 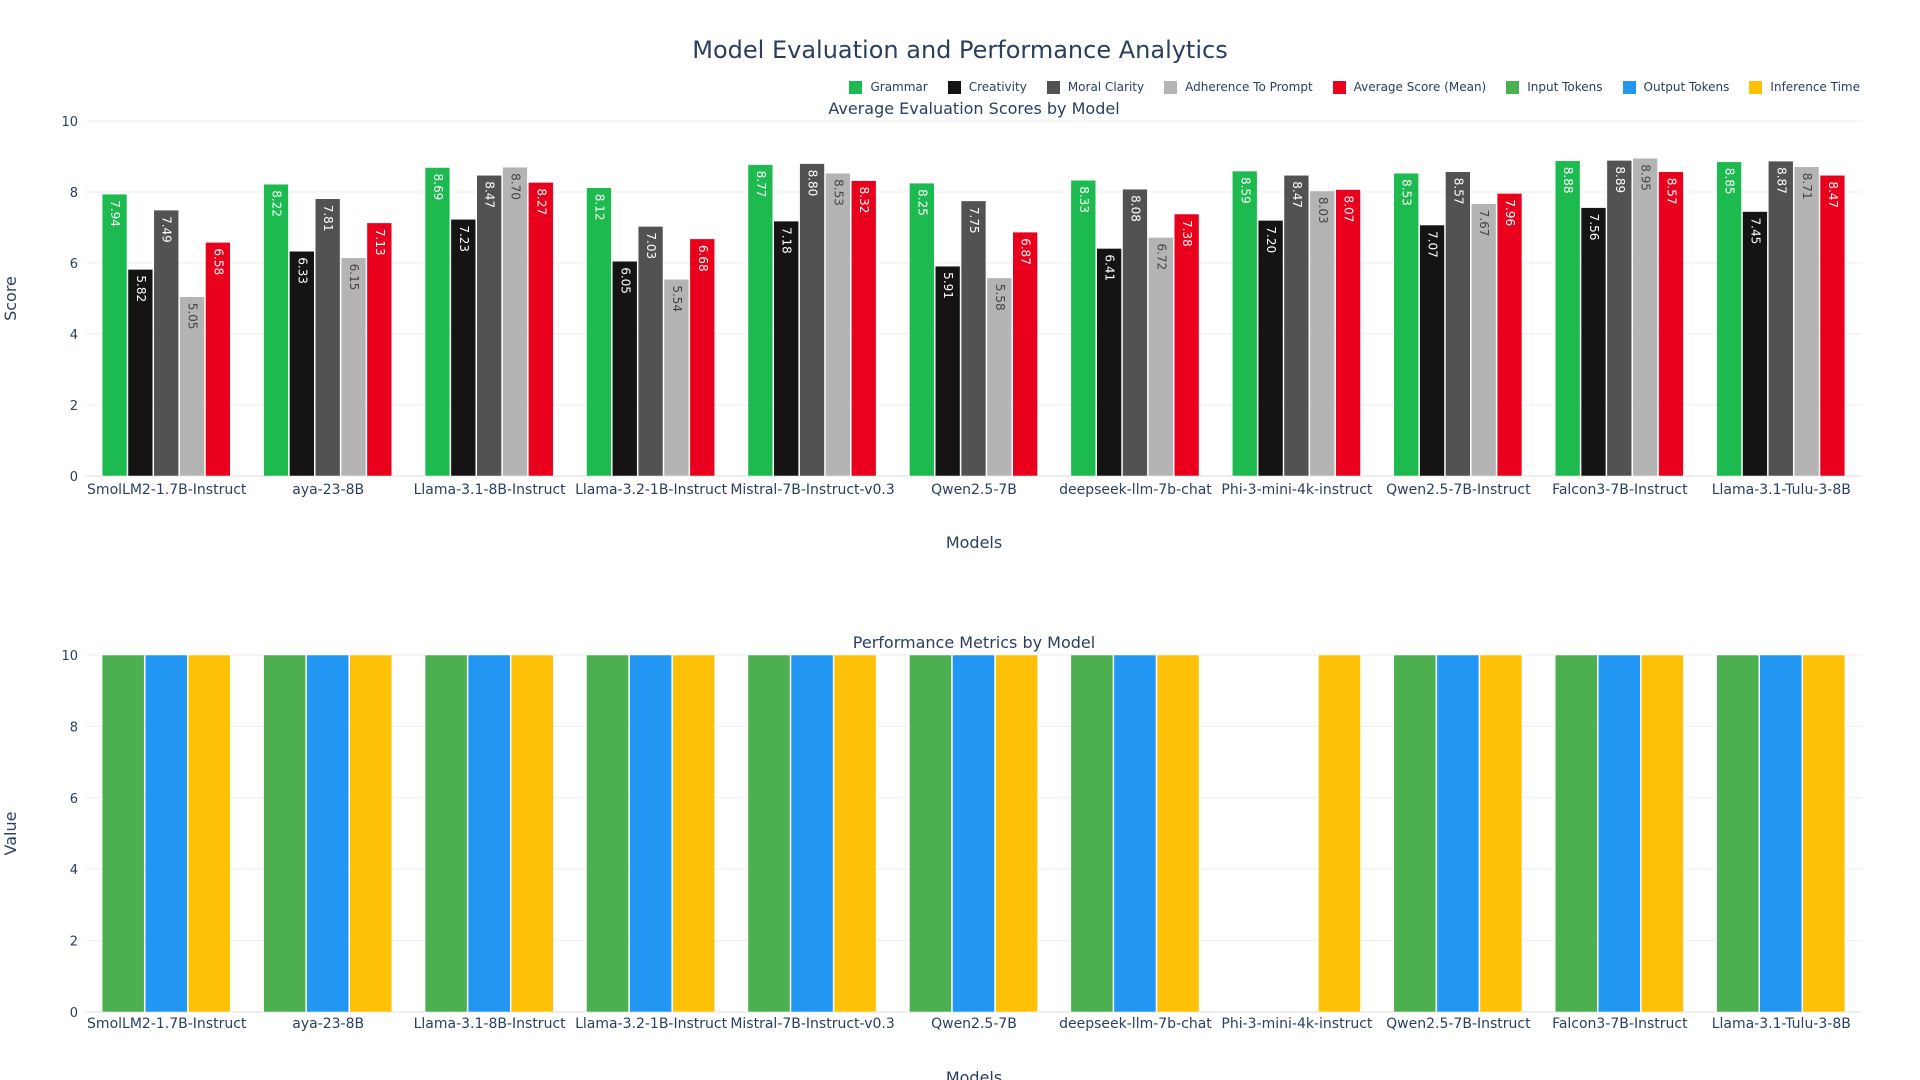 What do you see at coordinates (1095, 87) in the screenshot?
I see `legend-item-2: Moral Clarity` at bounding box center [1095, 87].